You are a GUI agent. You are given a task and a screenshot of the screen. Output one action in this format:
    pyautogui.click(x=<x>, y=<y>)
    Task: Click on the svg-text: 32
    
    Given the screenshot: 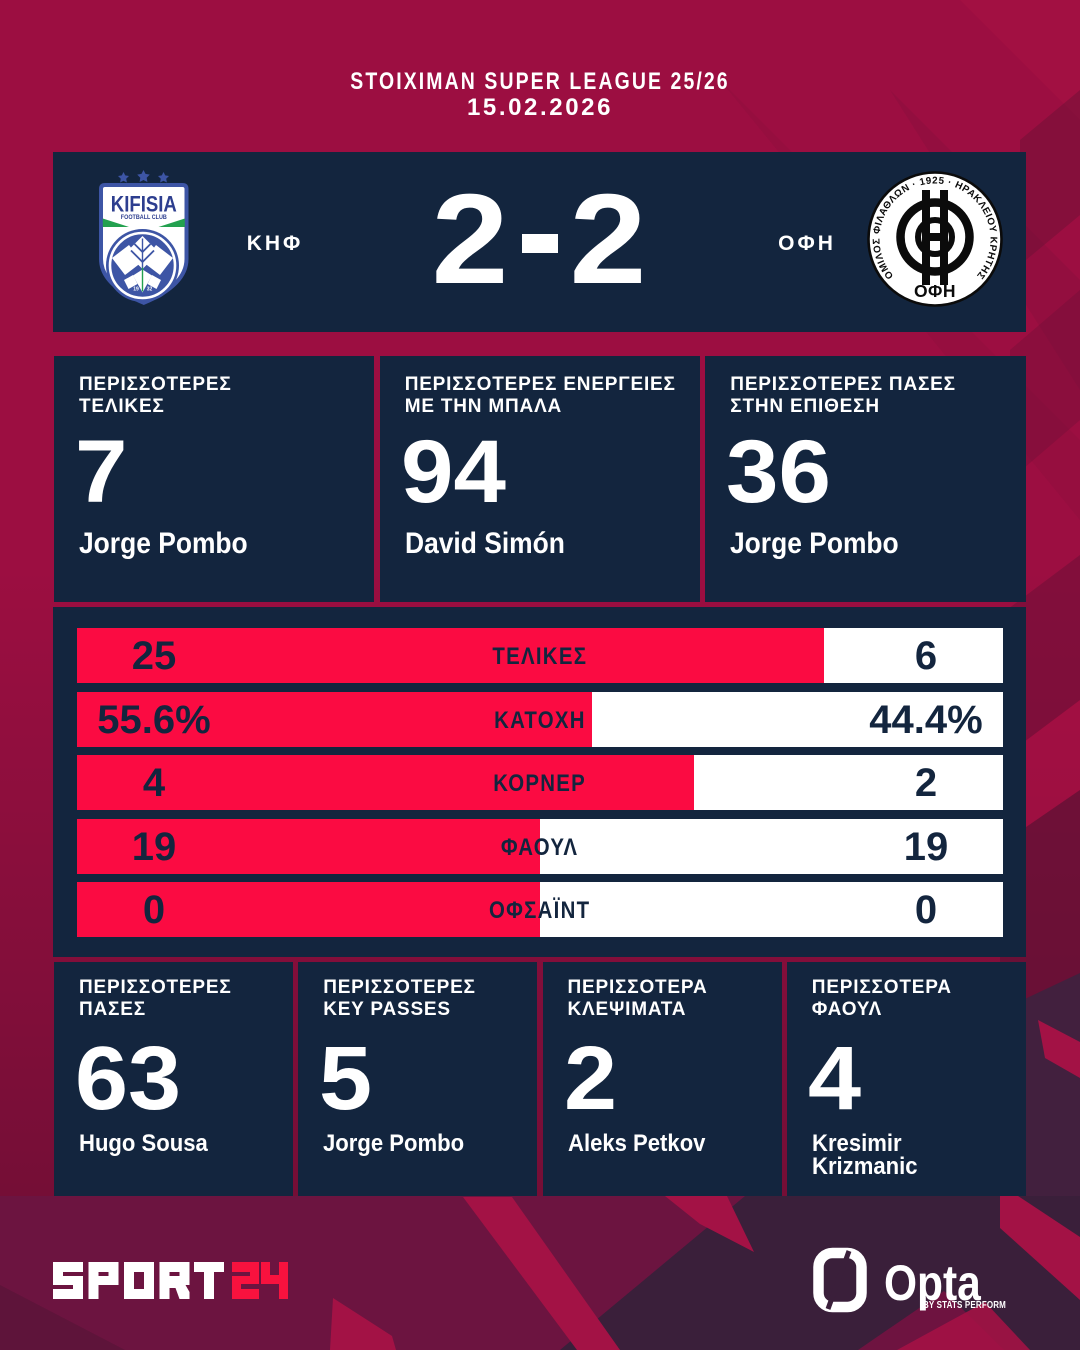 What is the action you would take?
    pyautogui.click(x=150, y=290)
    